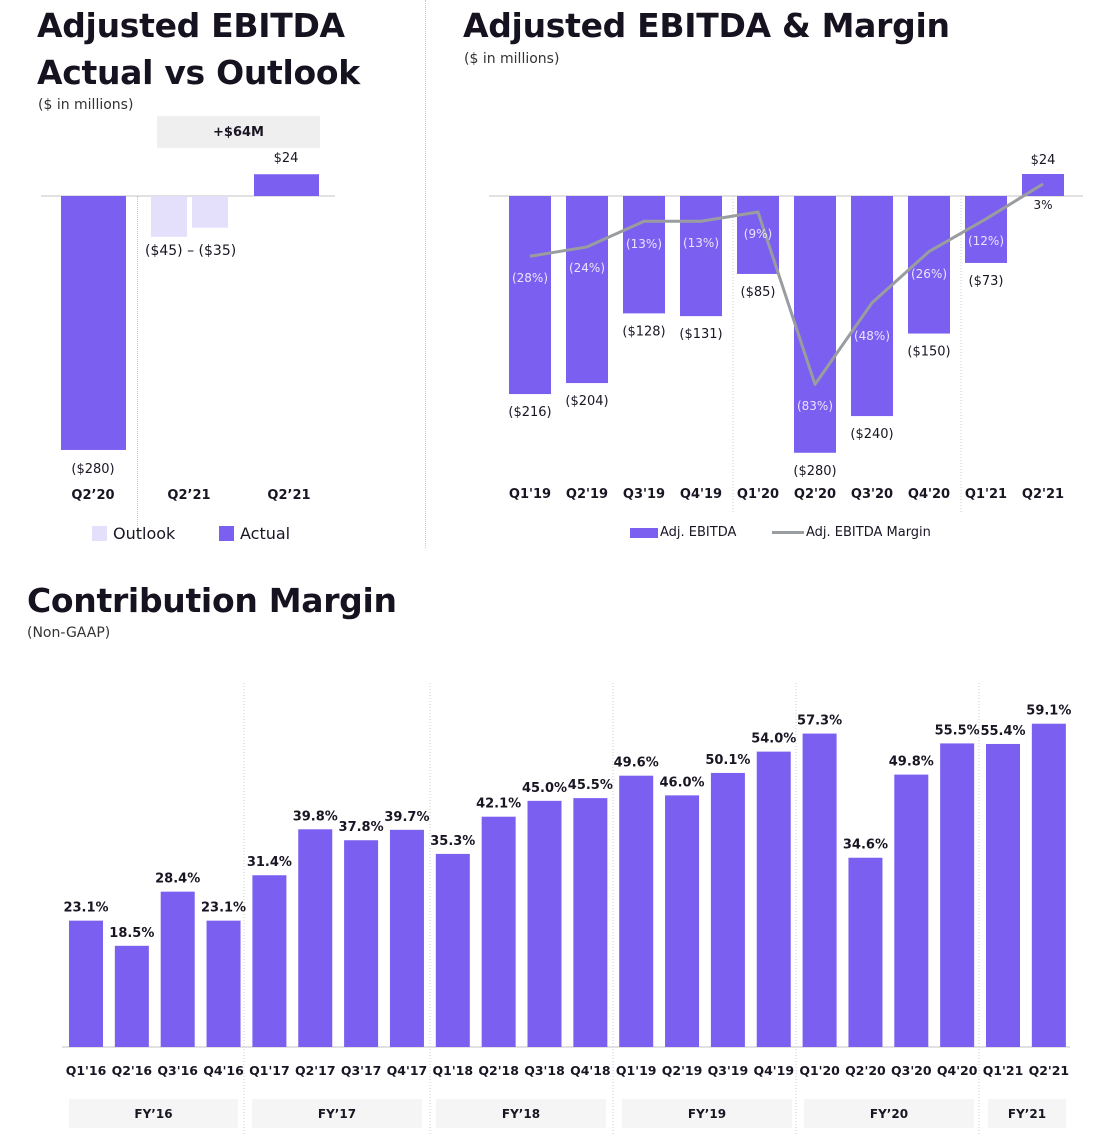  Describe the element at coordinates (544, 1070) in the screenshot. I see `chart3-category-label: Q3'18` at that location.